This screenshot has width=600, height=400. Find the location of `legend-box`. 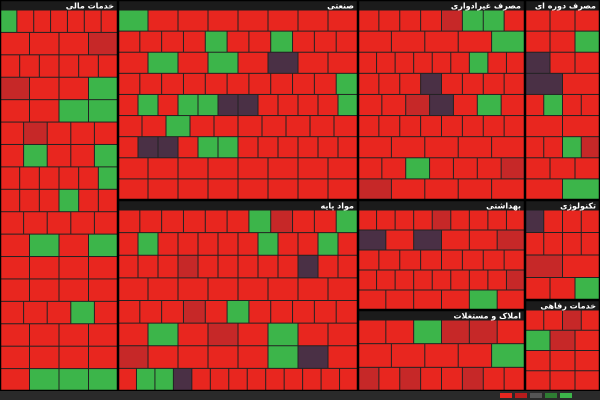

legend-box is located at coordinates (506, 395).